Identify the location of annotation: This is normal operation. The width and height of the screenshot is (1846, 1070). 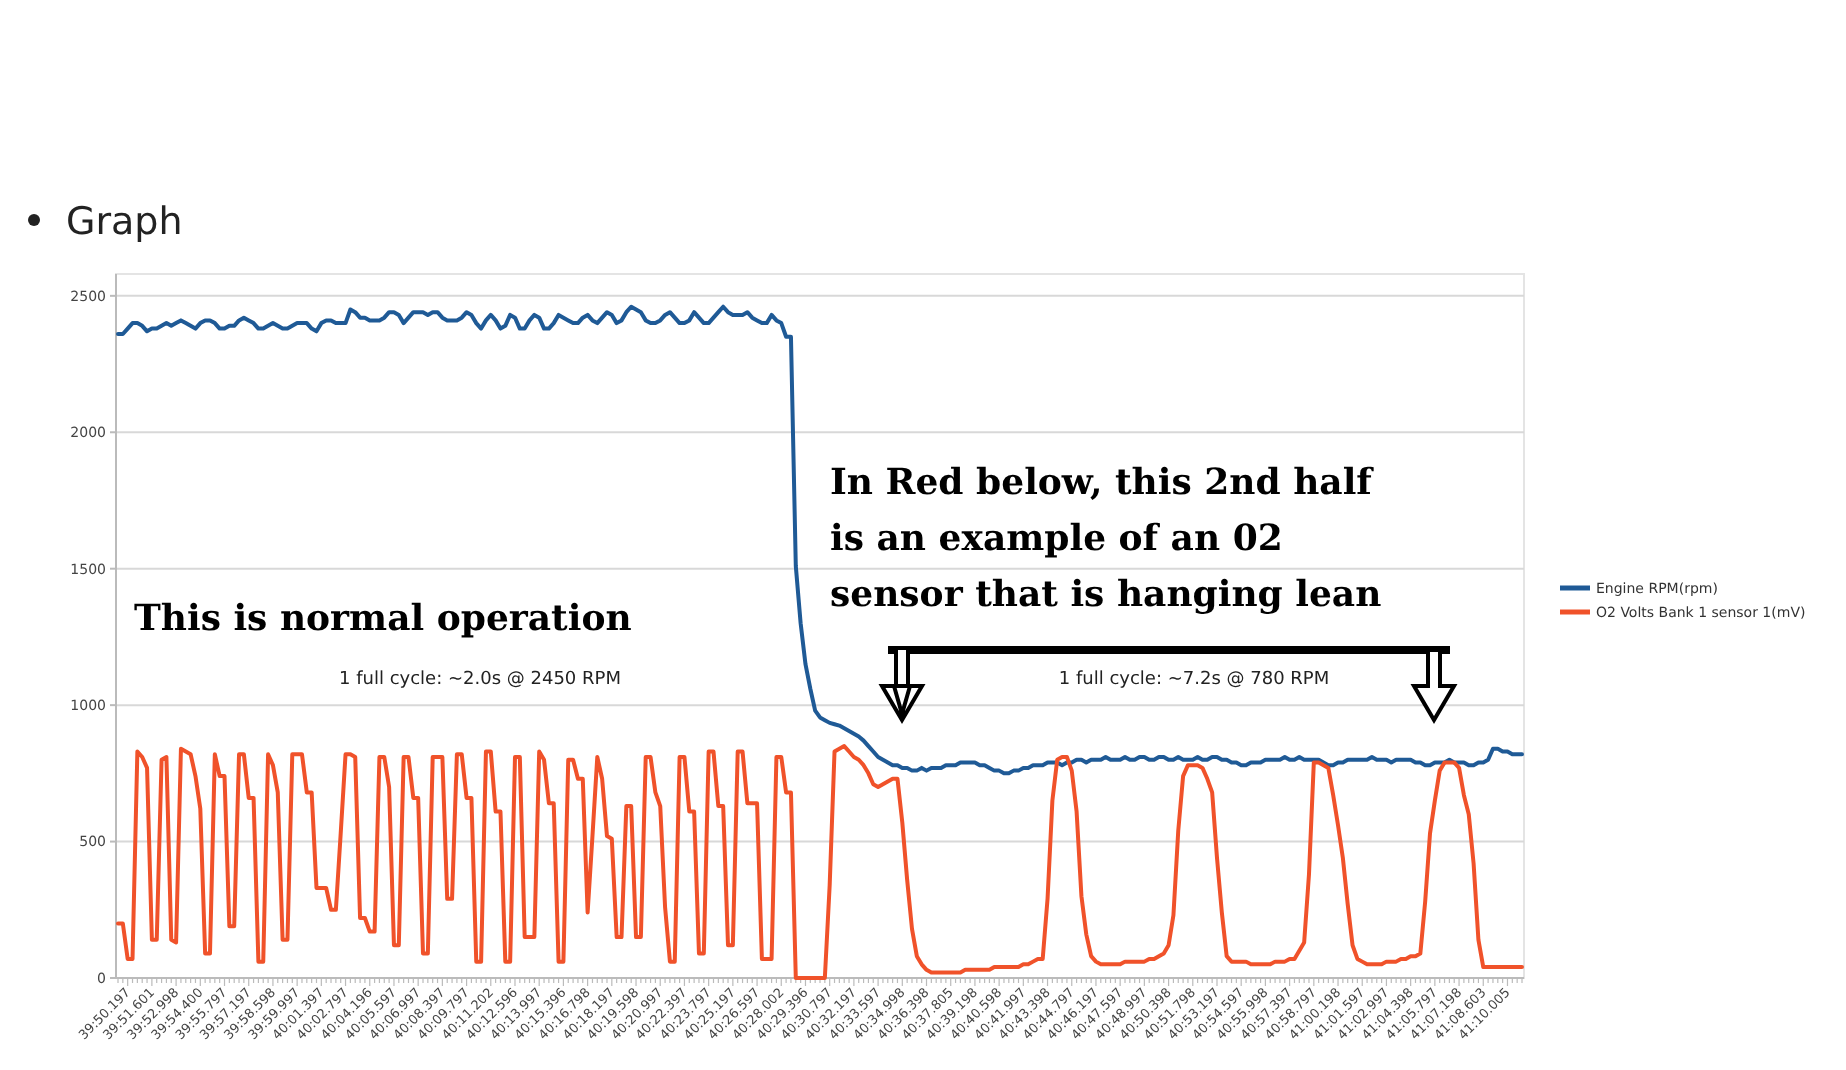
(383, 619).